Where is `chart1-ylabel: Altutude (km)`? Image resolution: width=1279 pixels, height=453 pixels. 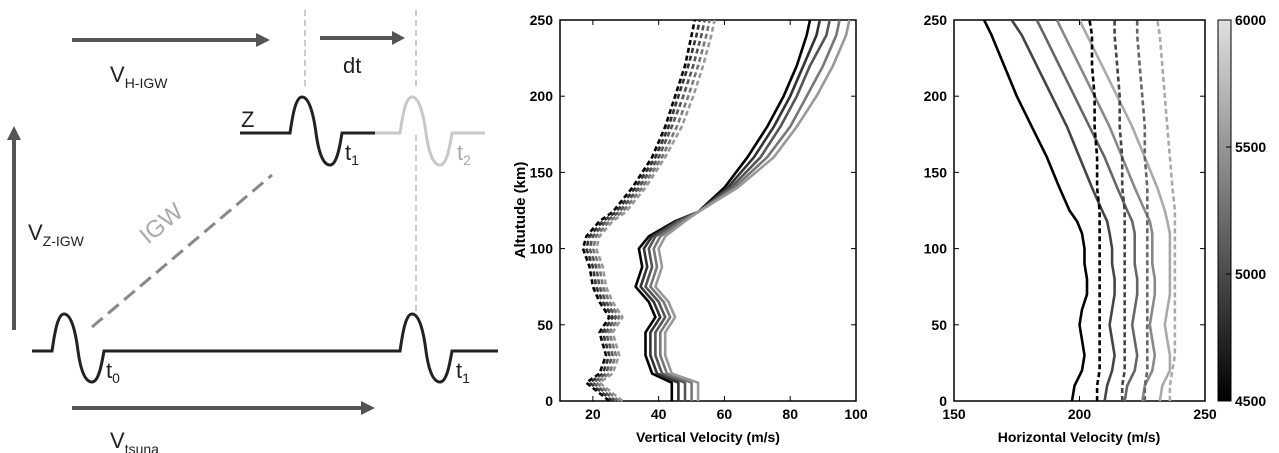
chart1-ylabel: Altutude (km) is located at coordinates (520, 210).